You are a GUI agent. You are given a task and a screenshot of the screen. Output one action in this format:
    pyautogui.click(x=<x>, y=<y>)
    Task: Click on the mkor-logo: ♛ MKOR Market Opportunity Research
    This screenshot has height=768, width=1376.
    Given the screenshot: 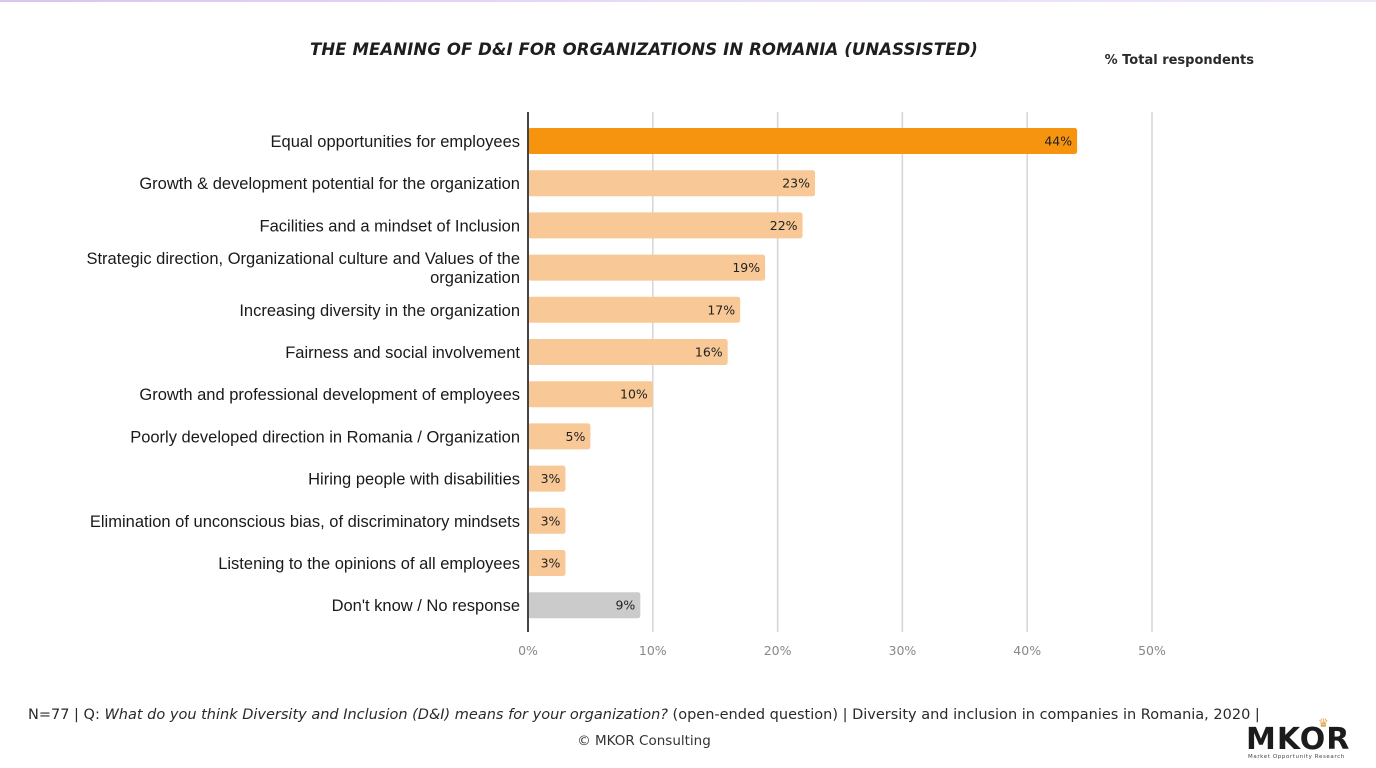 What is the action you would take?
    pyautogui.click(x=1305, y=740)
    